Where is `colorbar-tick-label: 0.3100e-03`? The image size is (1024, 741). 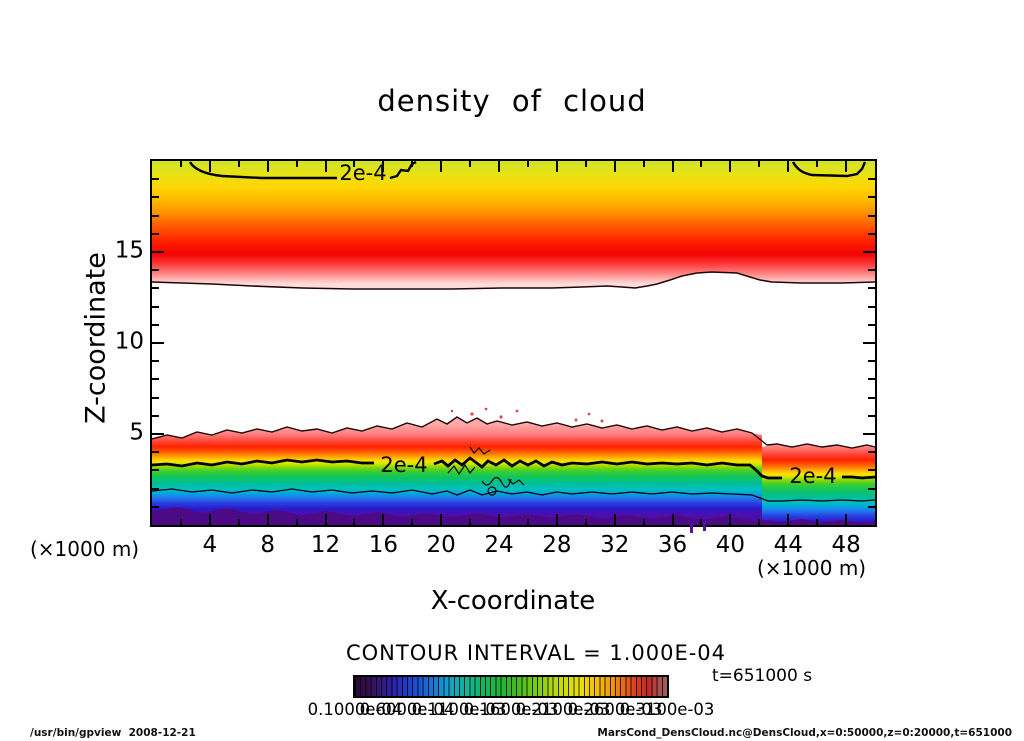 colorbar-tick-label: 0.3100e-03 is located at coordinates (667, 709).